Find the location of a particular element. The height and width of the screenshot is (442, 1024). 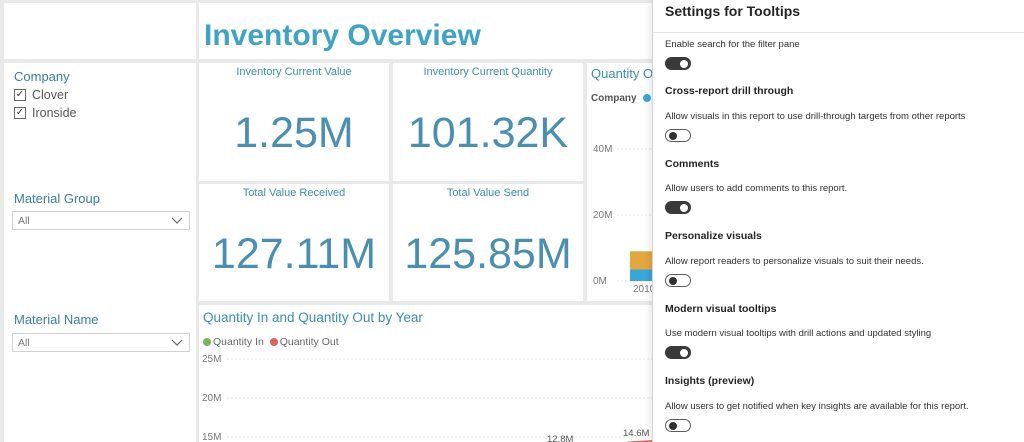

page-title: Inventory Overview is located at coordinates (342, 35).